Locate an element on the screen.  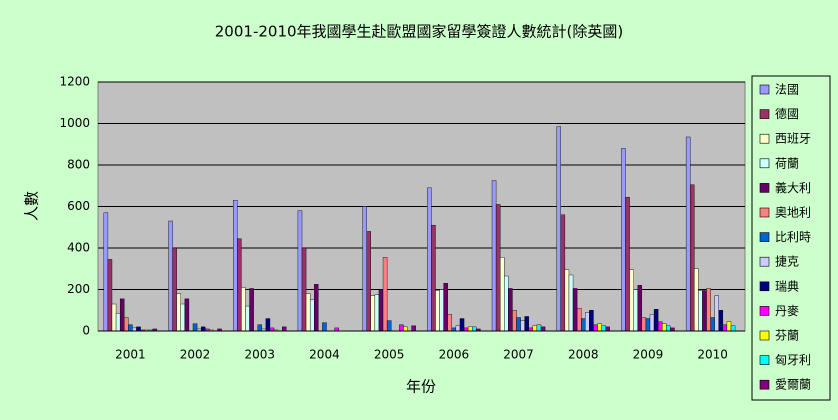
legend-label: 義大利 is located at coordinates (793, 187).